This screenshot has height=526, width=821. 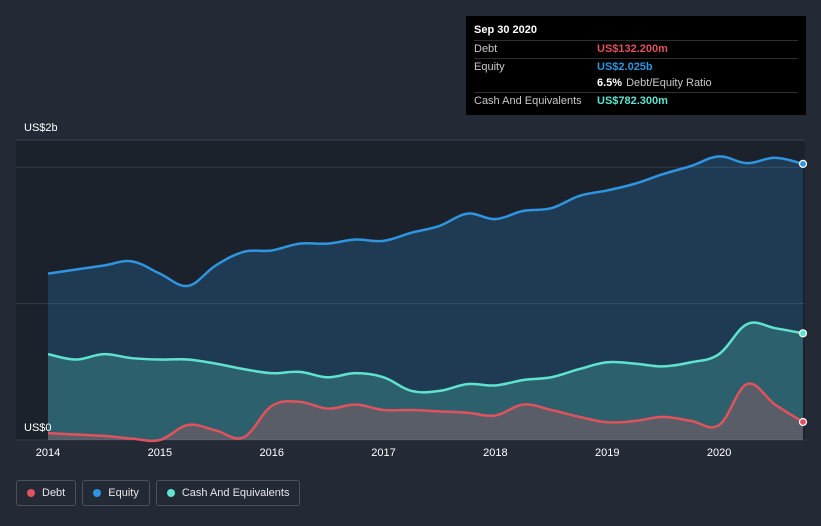 I want to click on legend-item-debt: Debt, so click(x=46, y=493).